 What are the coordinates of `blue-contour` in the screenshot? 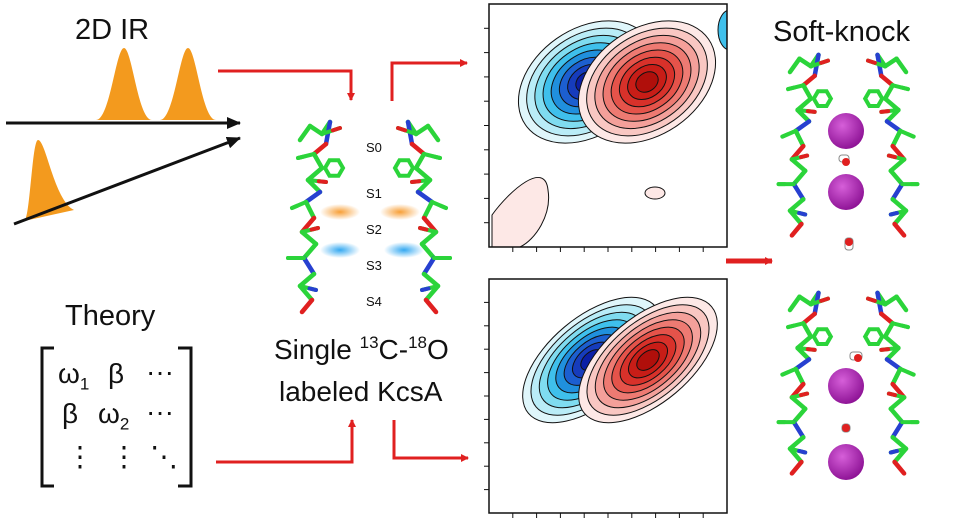 It's located at (722, 30).